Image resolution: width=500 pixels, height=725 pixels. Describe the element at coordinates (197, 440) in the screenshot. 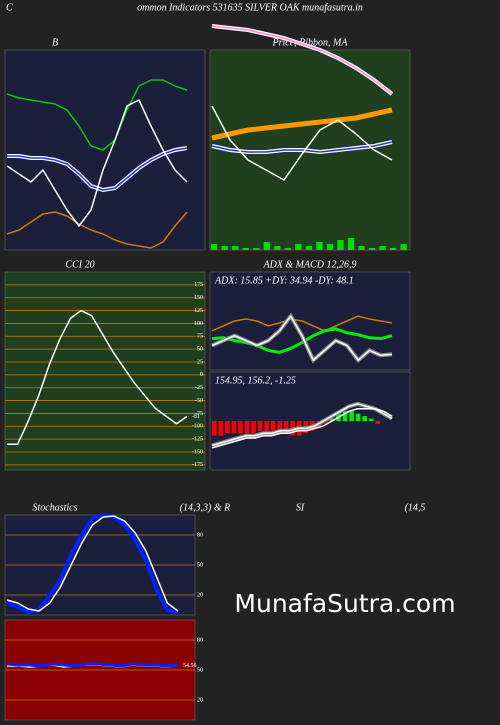

I see `y-tick-label: -125` at that location.